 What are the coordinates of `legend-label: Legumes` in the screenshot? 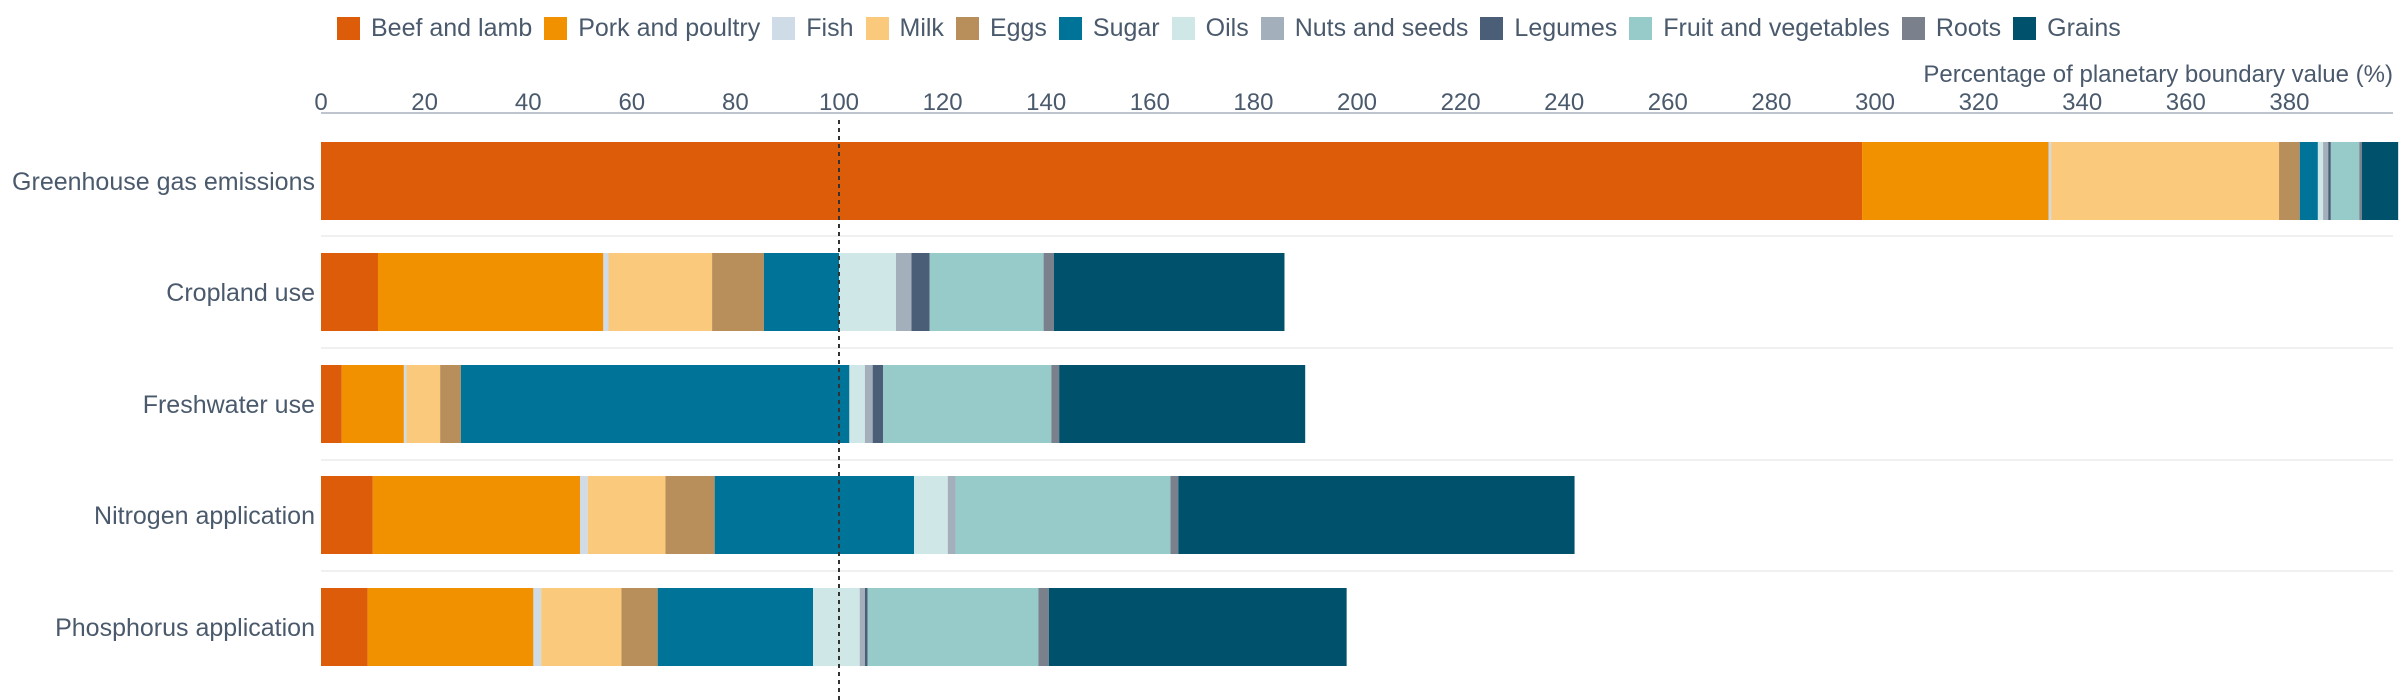 It's located at (1566, 27).